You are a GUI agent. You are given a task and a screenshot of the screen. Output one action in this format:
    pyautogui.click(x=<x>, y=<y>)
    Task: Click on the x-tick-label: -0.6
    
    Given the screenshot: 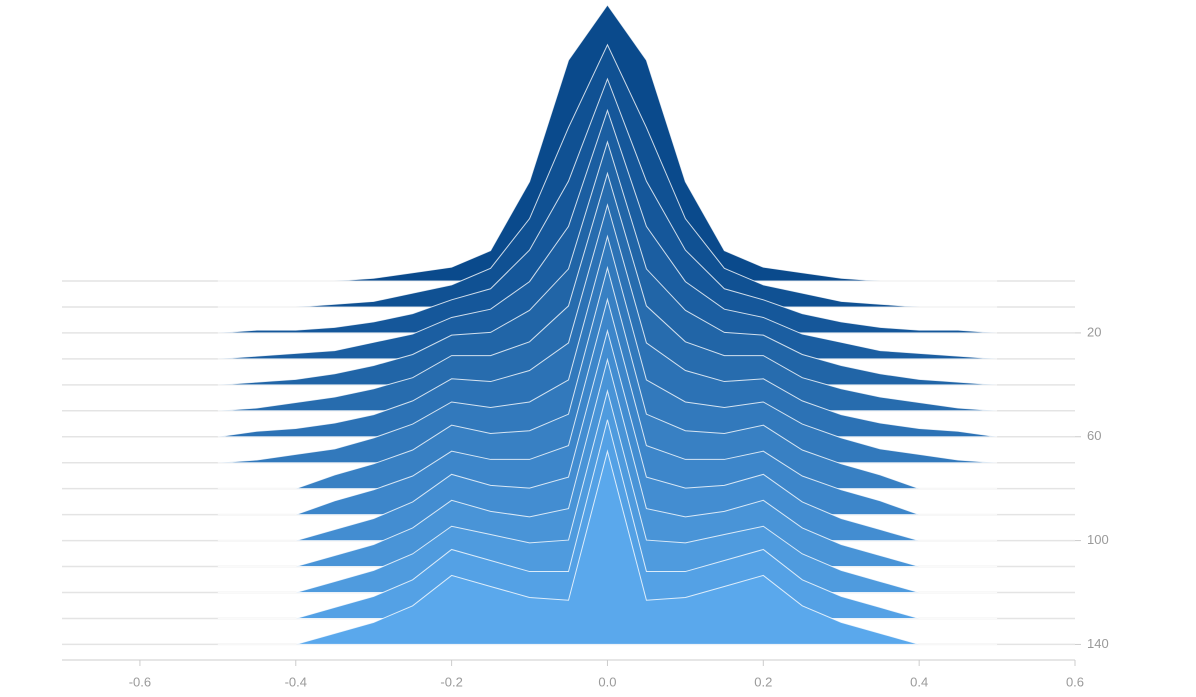 What is the action you would take?
    pyautogui.click(x=140, y=681)
    